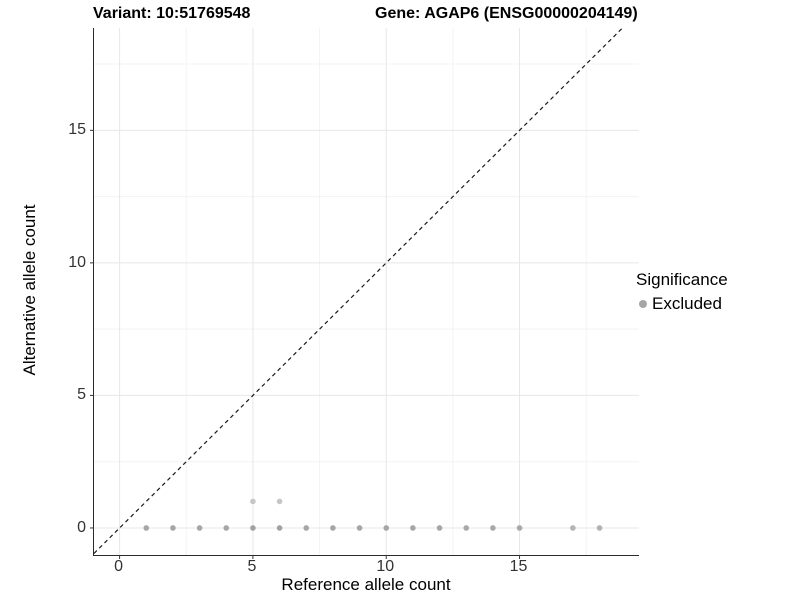 The height and width of the screenshot is (600, 800). What do you see at coordinates (252, 566) in the screenshot?
I see `x-tick-label: 5` at bounding box center [252, 566].